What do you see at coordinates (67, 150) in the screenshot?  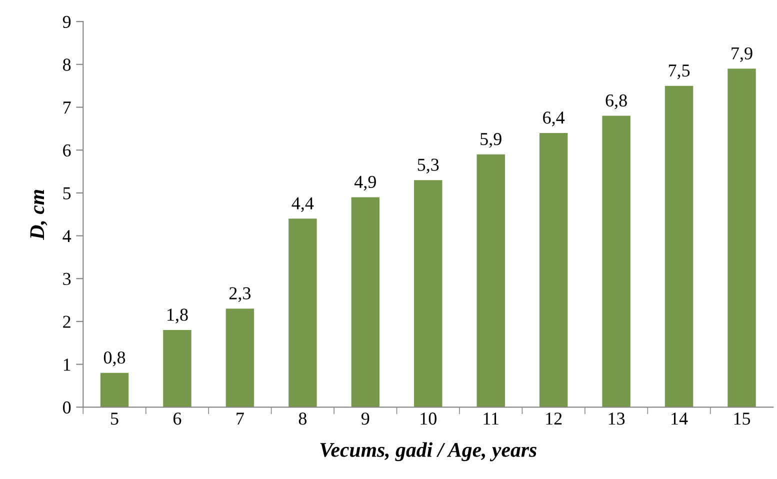 I see `y-tick-label: 6` at bounding box center [67, 150].